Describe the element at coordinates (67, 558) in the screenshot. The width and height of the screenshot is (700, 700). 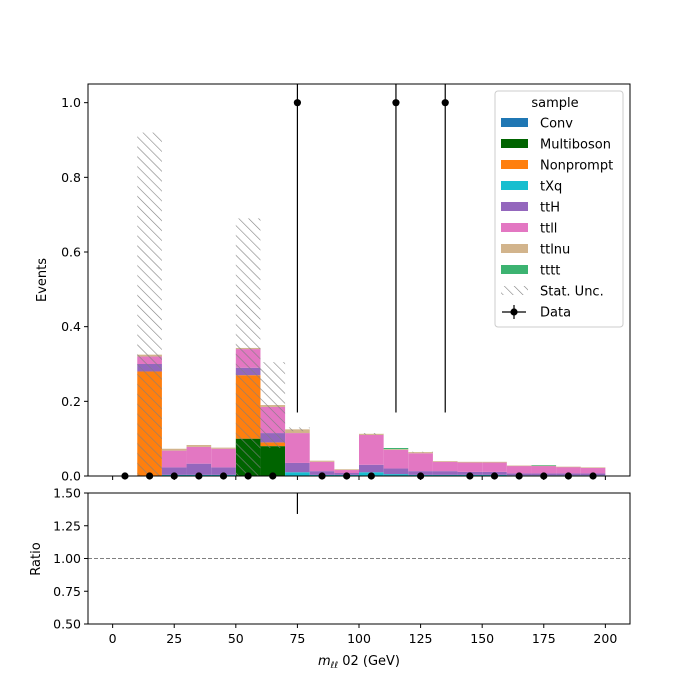
I see `ratio-y-tick-label-2: 1.00` at that location.